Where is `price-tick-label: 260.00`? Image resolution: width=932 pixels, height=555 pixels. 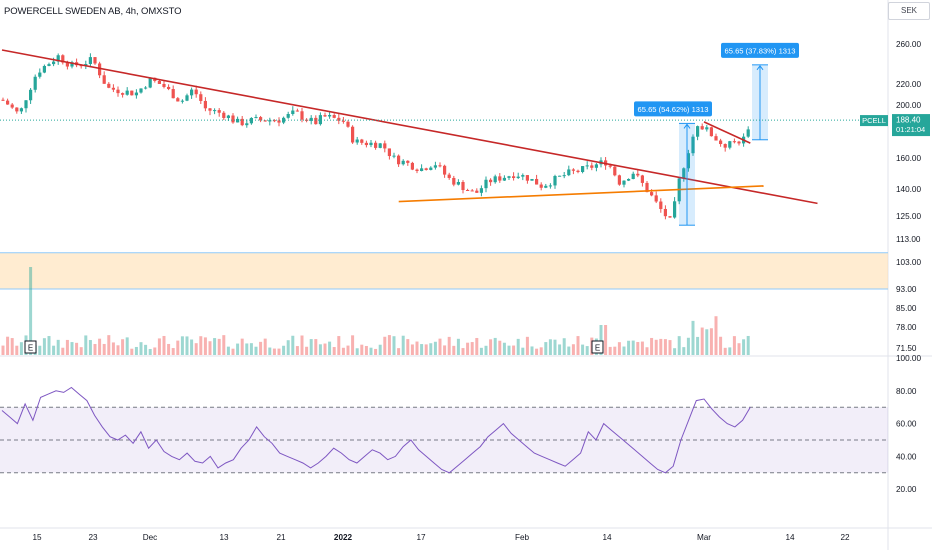
price-tick-label: 260.00 is located at coordinates (908, 44).